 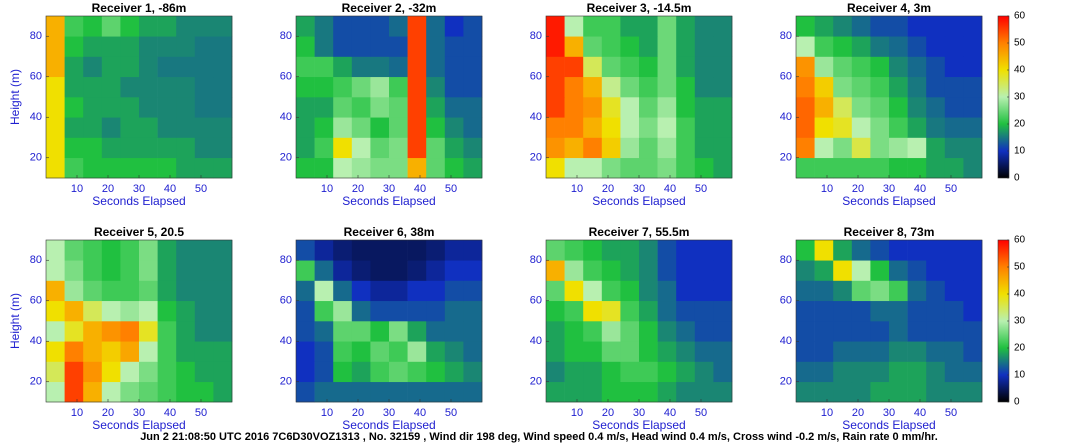 What do you see at coordinates (389, 189) in the screenshot?
I see `x-tick-label: 30` at bounding box center [389, 189].